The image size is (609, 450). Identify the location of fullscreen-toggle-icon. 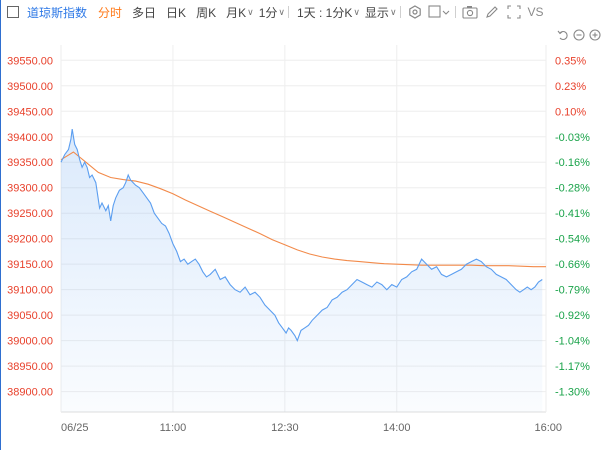
(13, 12).